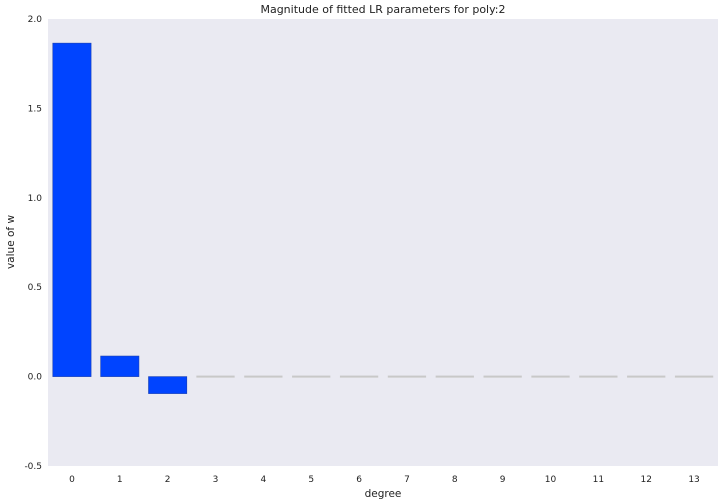 The image size is (725, 504). Describe the element at coordinates (120, 480) in the screenshot. I see `x-tick-label-1: 1` at that location.